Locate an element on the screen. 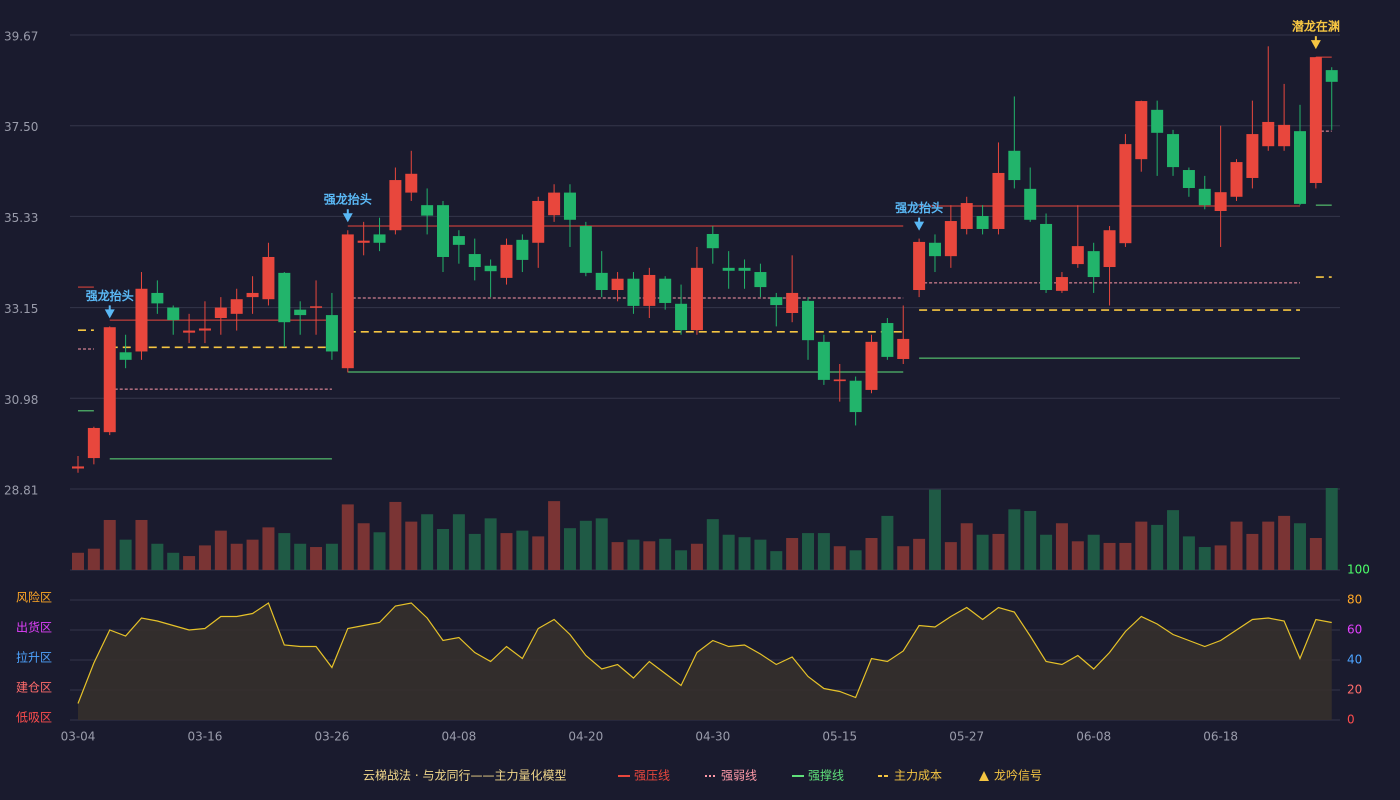 This screenshot has width=1400, height=800. x-tick-label: 06-08 is located at coordinates (1093, 737).